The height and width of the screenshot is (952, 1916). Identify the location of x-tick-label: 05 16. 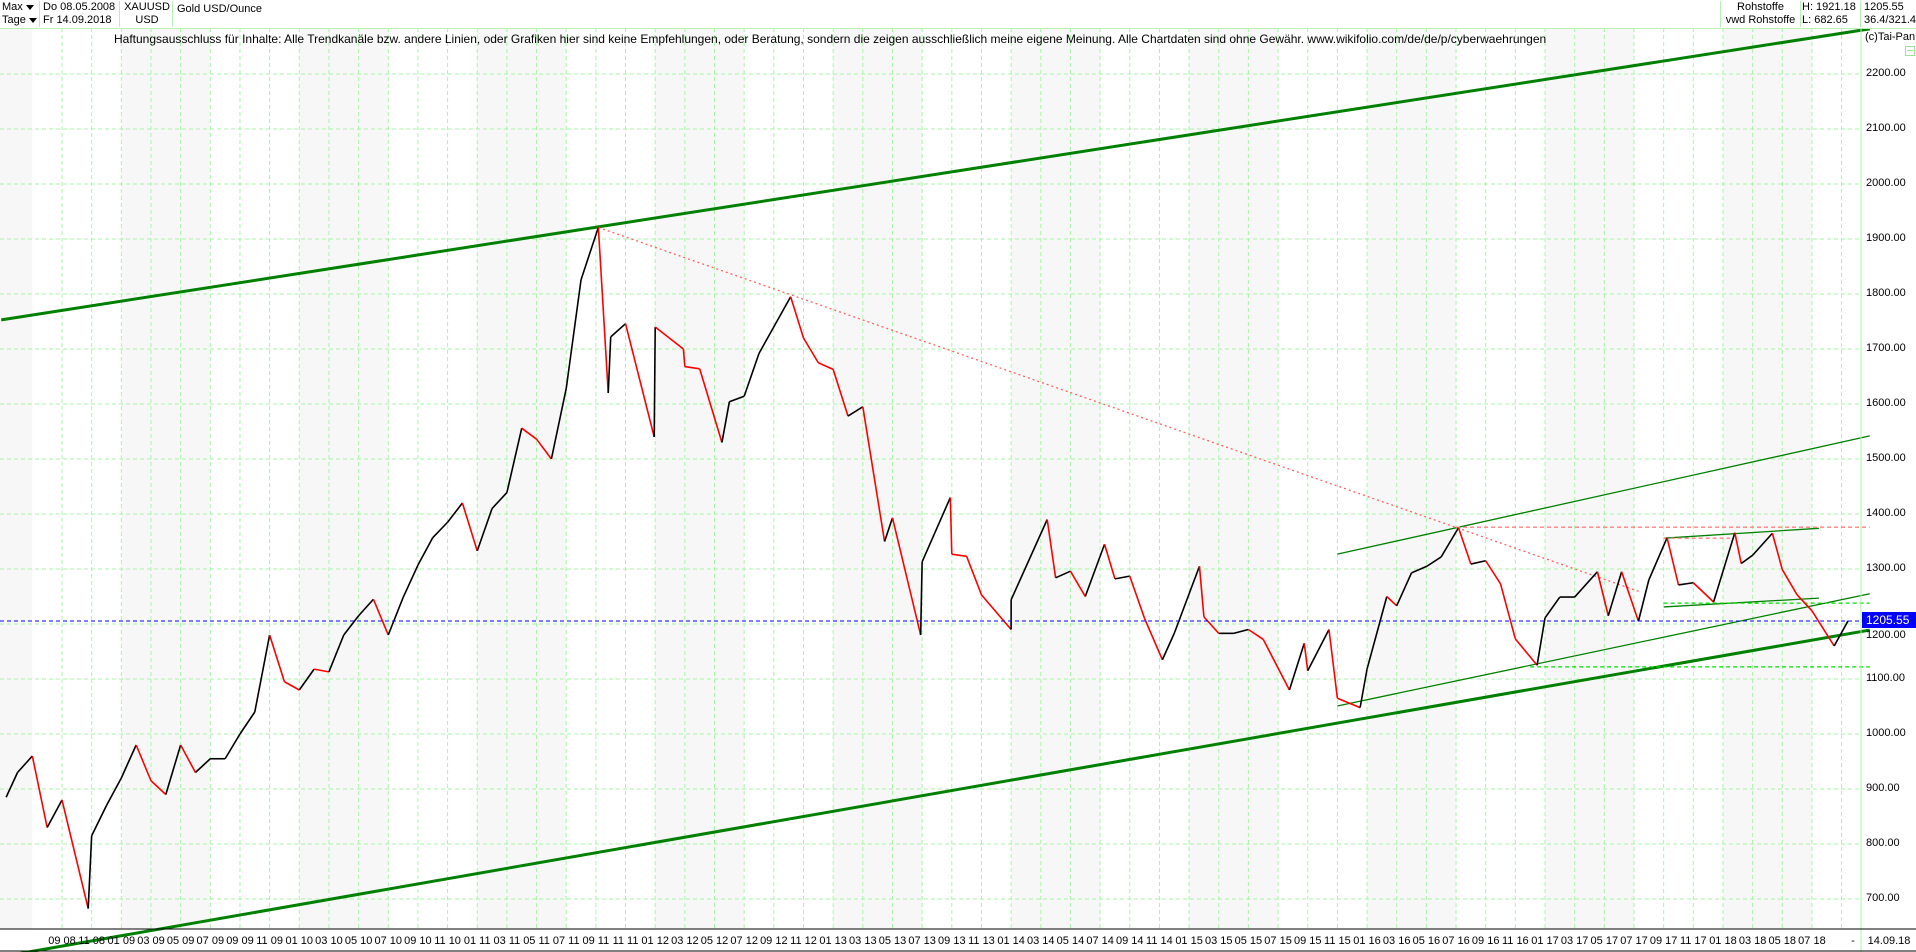
(1426, 941).